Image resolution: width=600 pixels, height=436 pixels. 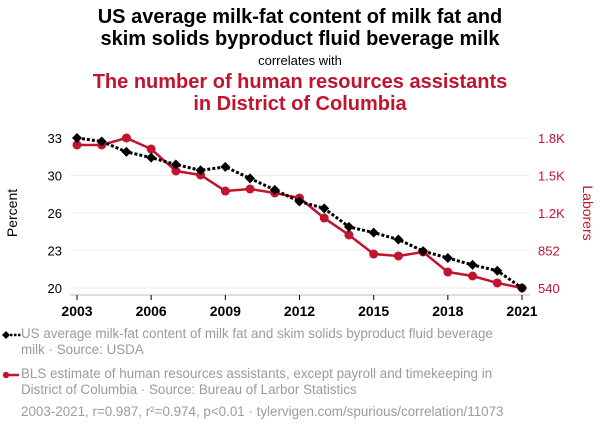 I want to click on y-right-tick-label: 852, so click(x=549, y=251).